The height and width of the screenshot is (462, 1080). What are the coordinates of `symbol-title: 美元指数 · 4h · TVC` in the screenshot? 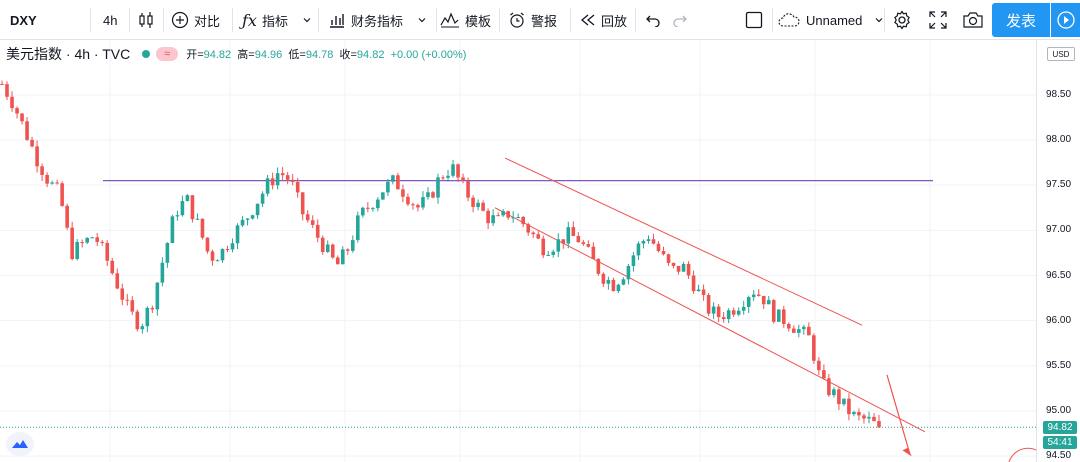 It's located at (68, 54).